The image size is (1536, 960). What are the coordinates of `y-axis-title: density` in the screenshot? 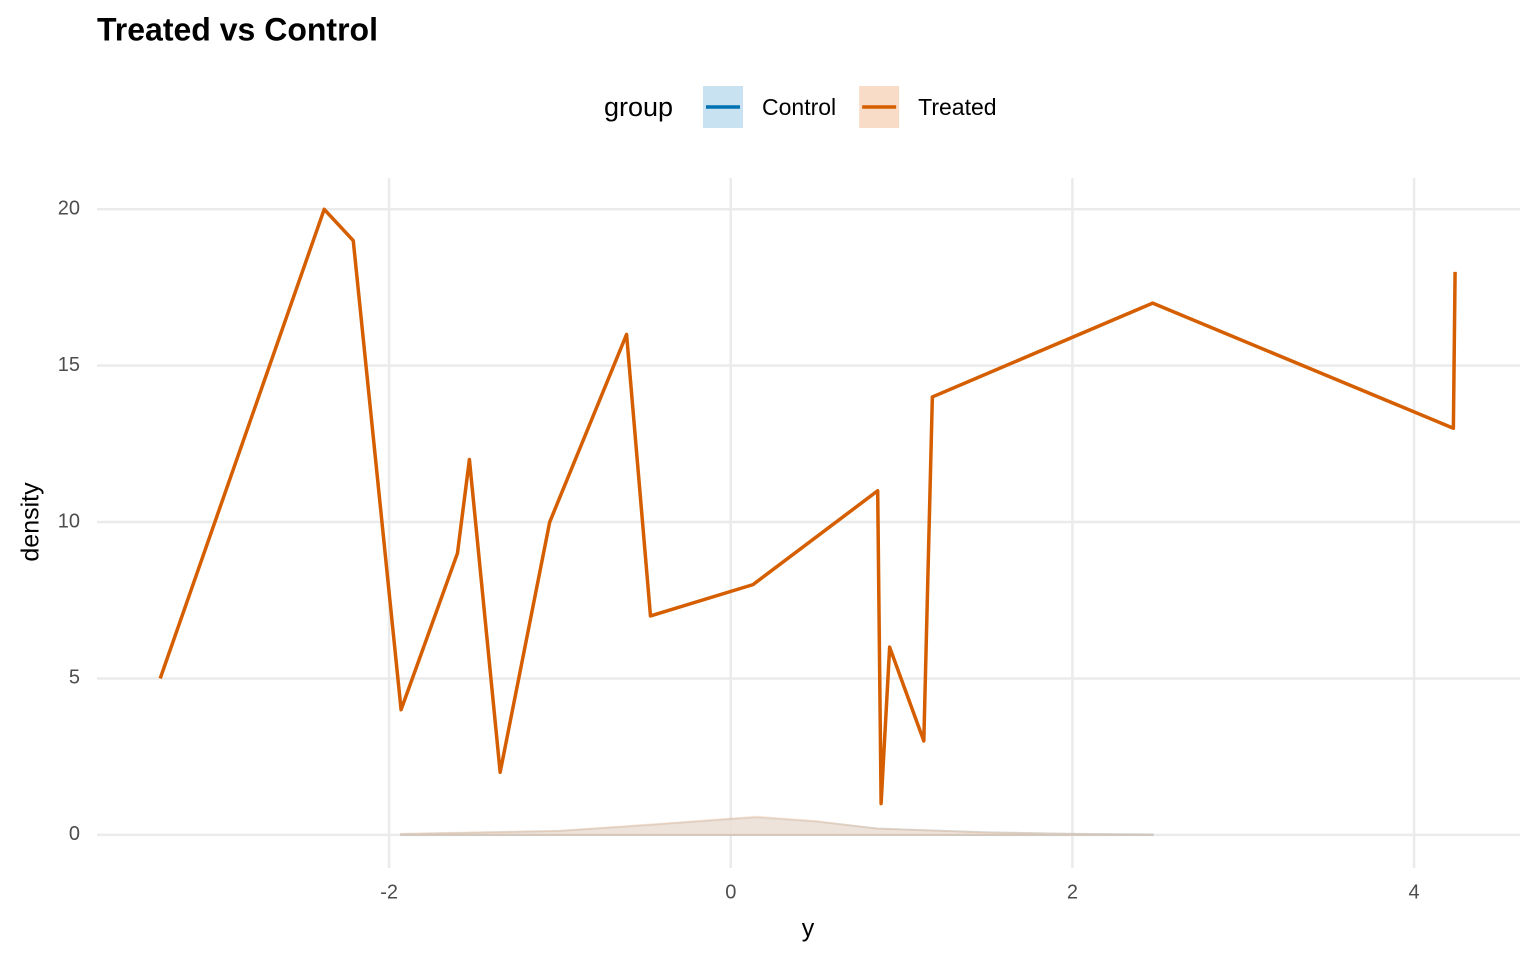 It's located at (31, 522).